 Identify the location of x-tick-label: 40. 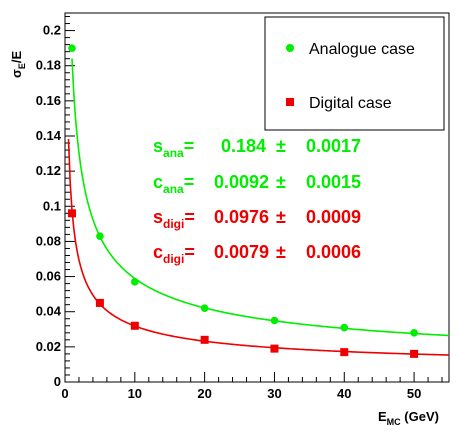
(344, 393).